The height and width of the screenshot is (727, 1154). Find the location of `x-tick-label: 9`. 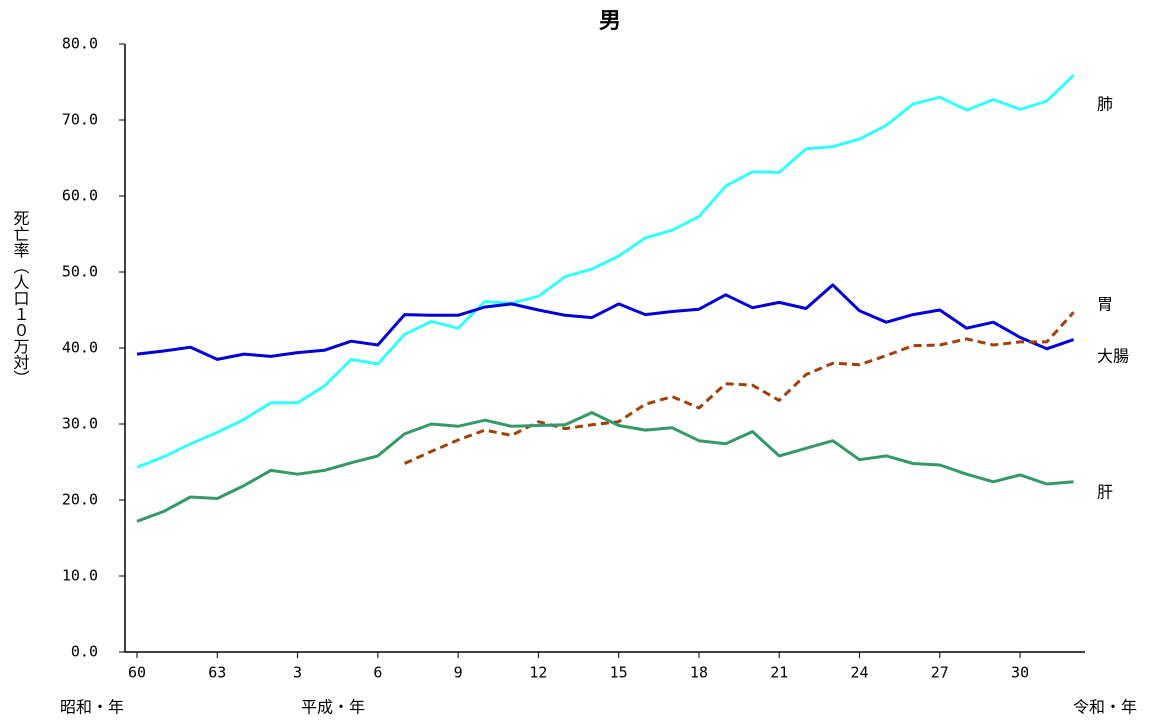

x-tick-label: 9 is located at coordinates (458, 673).